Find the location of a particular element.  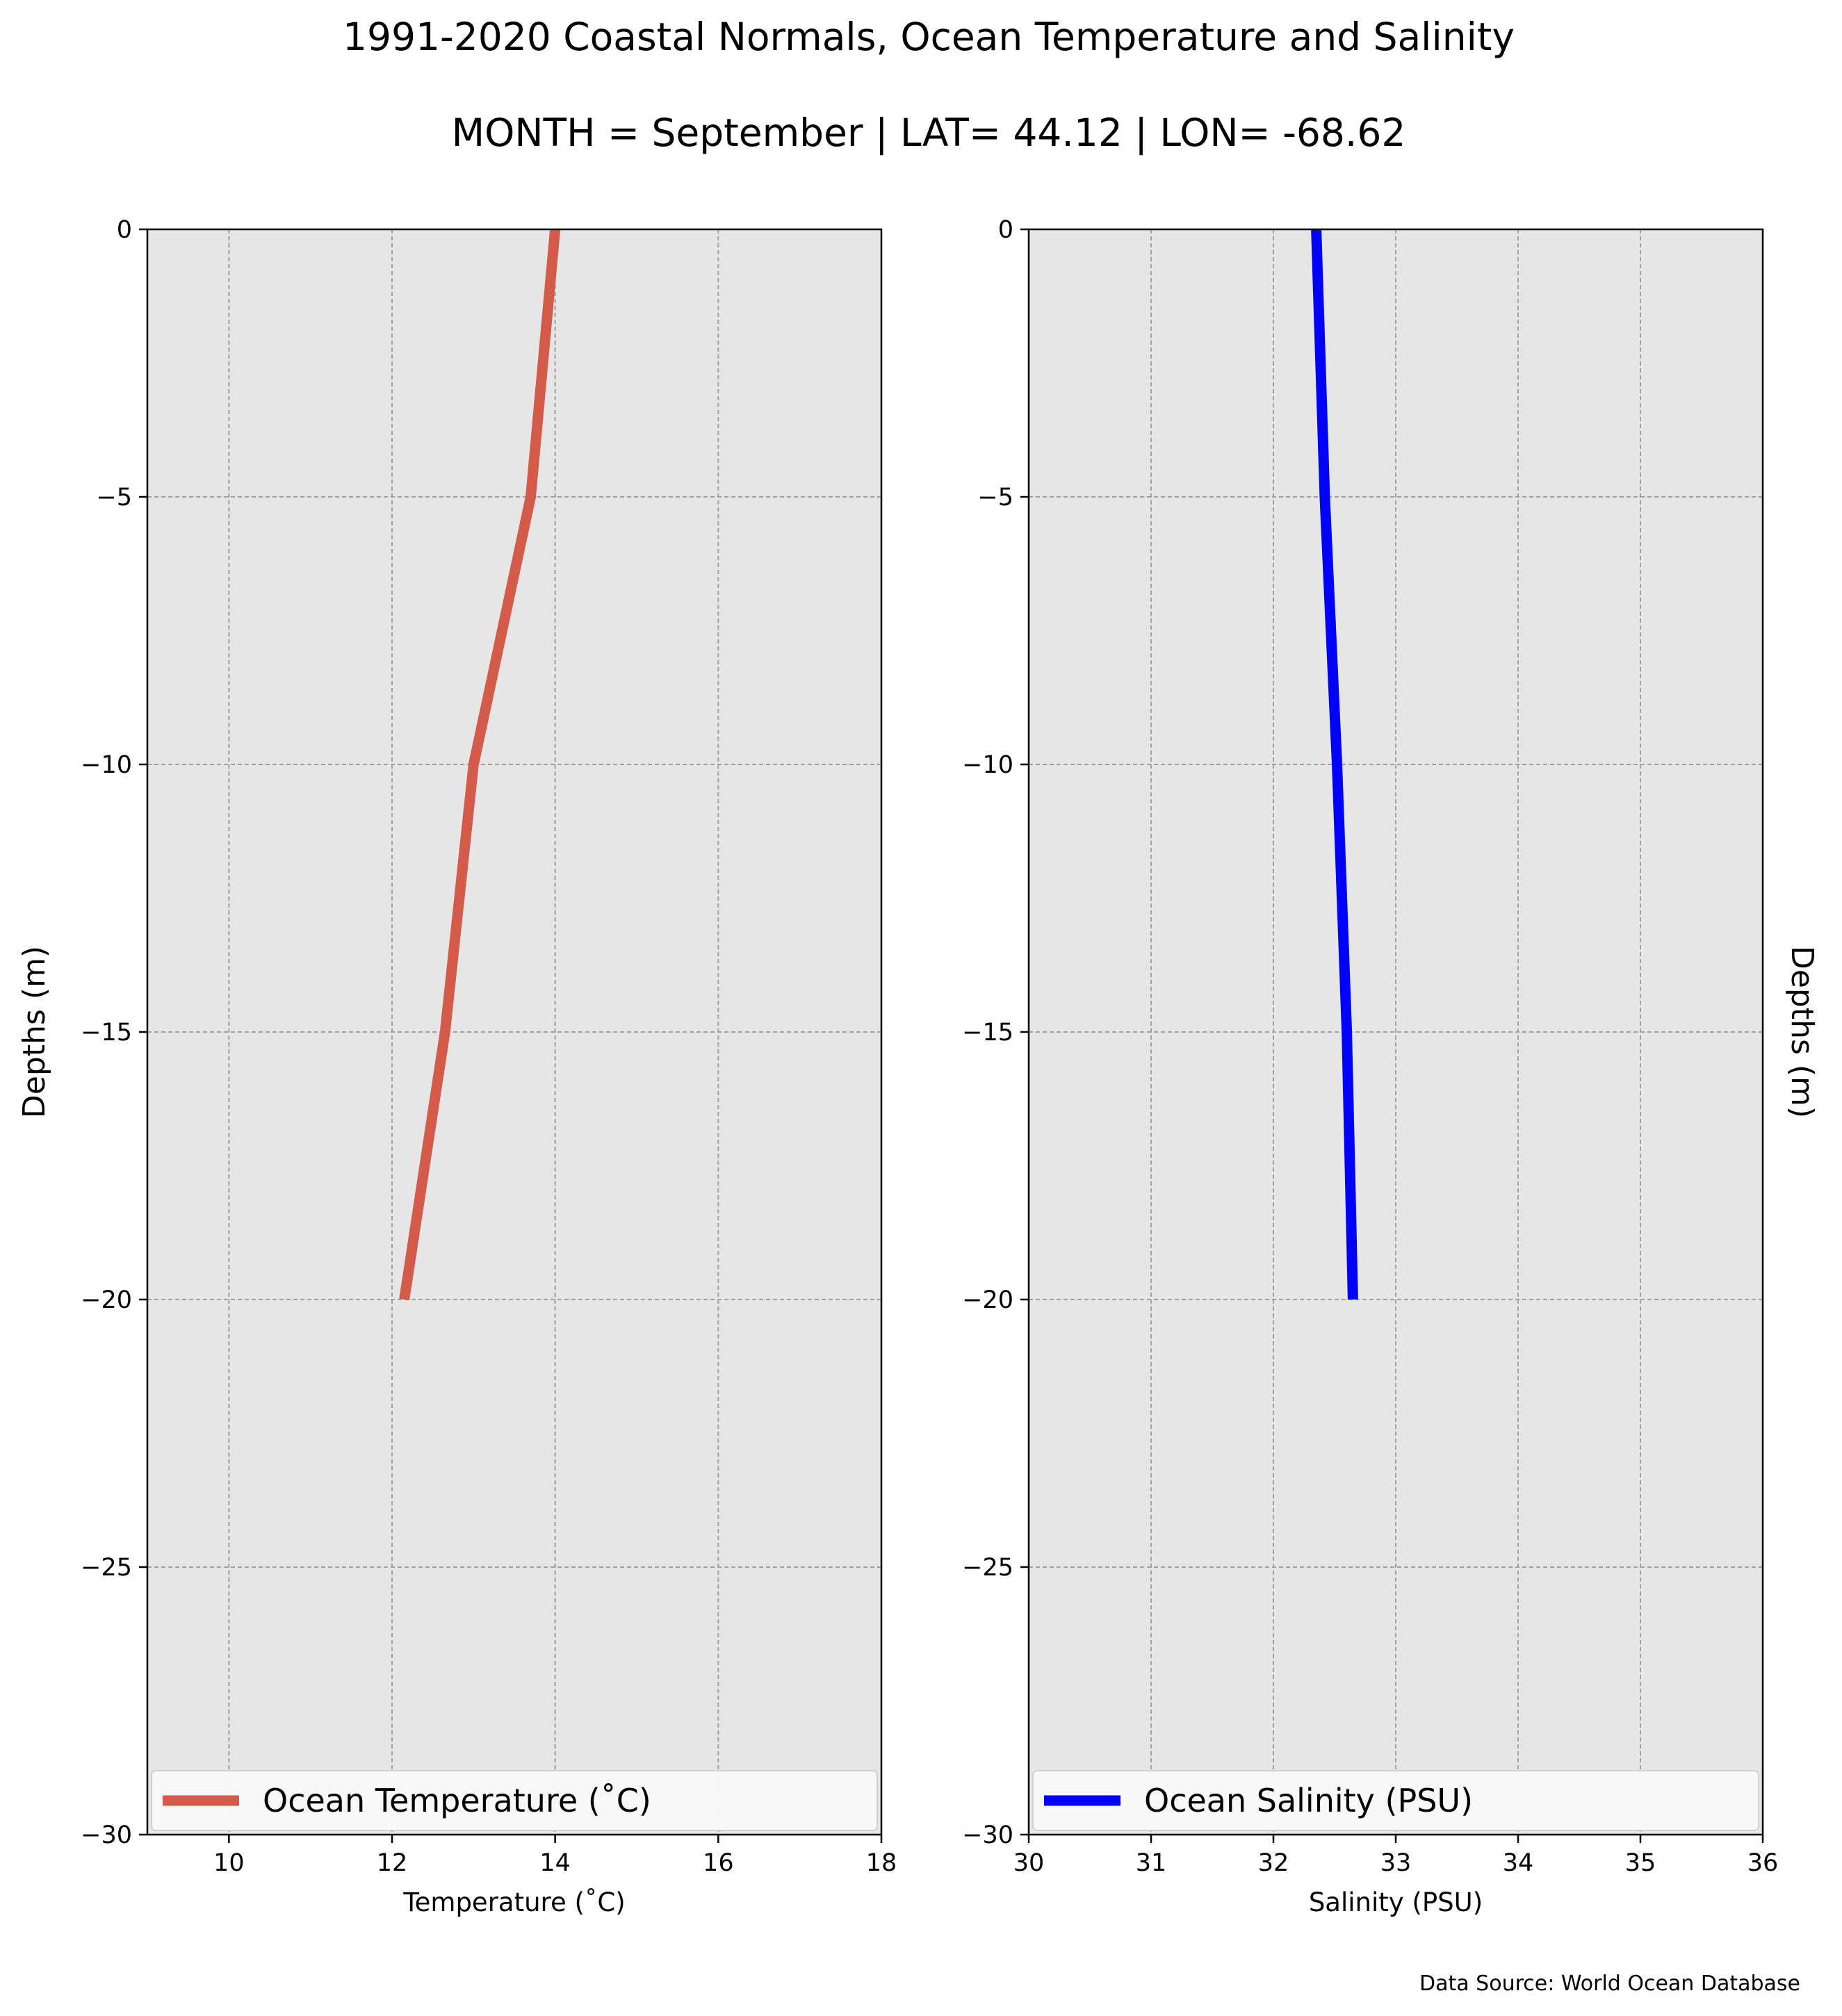

salinity-y-axis-label: Depths (m) is located at coordinates (1802, 1032).